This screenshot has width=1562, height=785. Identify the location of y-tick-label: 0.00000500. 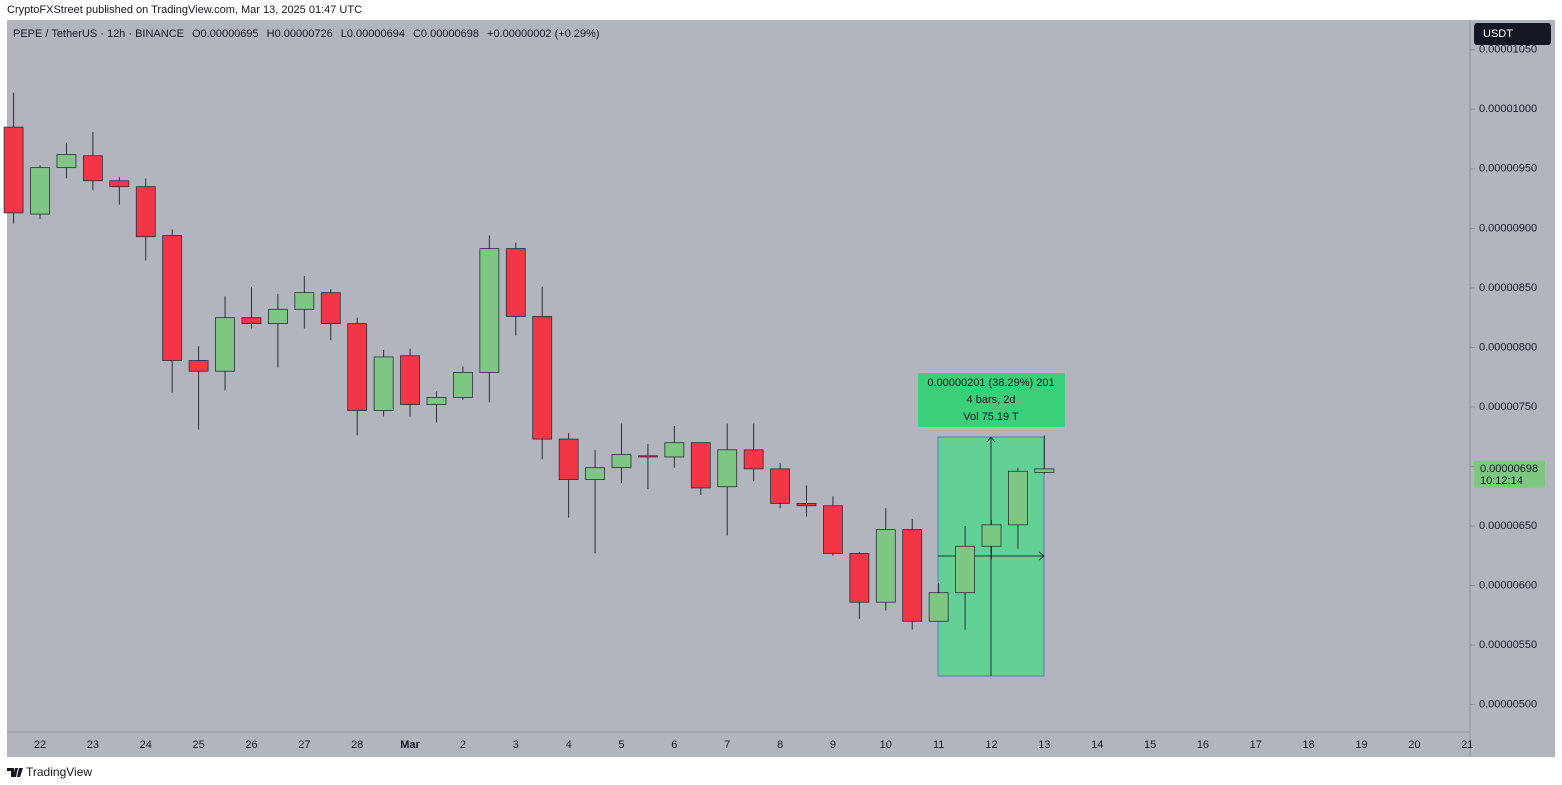
(1508, 705).